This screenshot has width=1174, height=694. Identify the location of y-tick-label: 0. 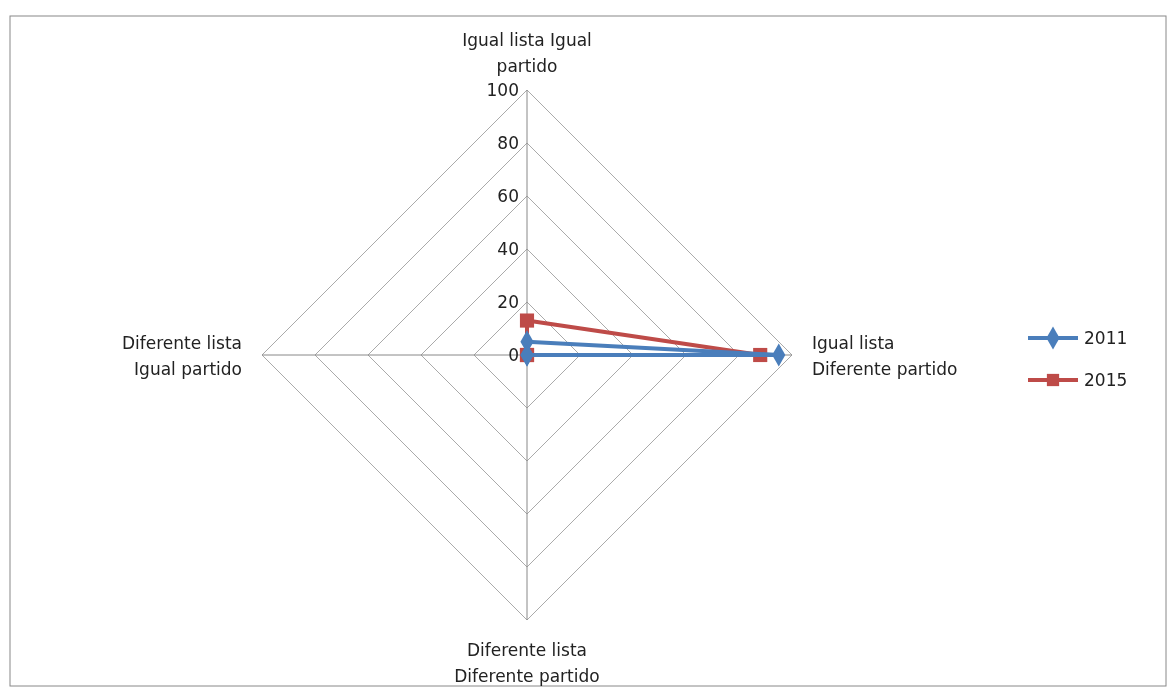
(513, 355).